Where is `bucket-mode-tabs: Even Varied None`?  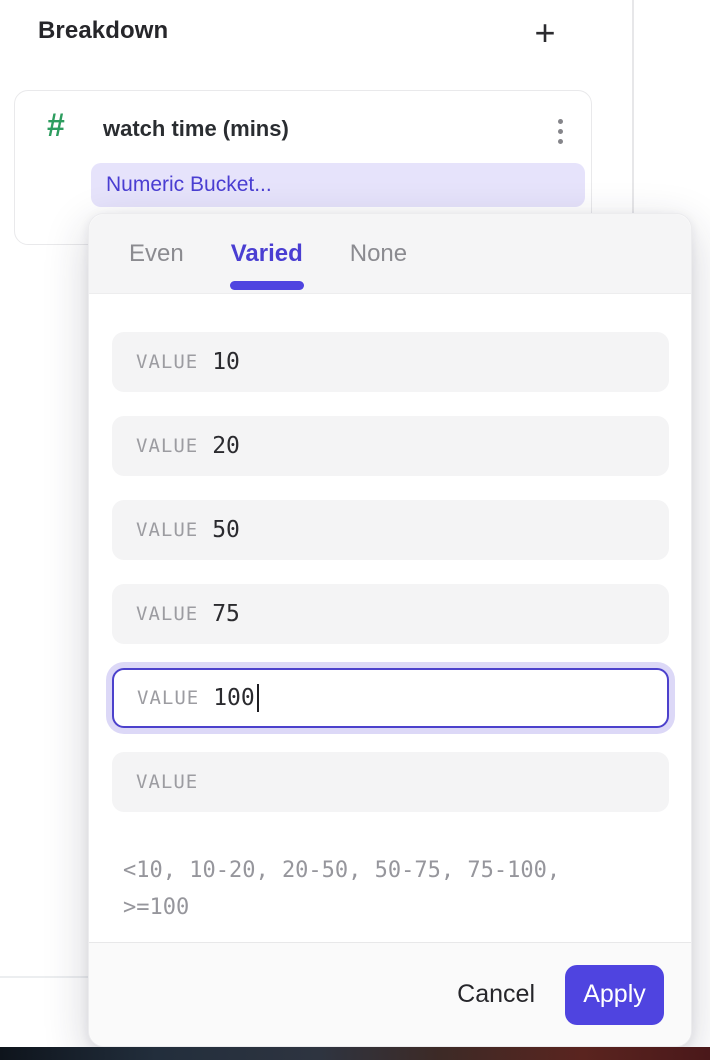 bucket-mode-tabs: Even Varied None is located at coordinates (390, 254).